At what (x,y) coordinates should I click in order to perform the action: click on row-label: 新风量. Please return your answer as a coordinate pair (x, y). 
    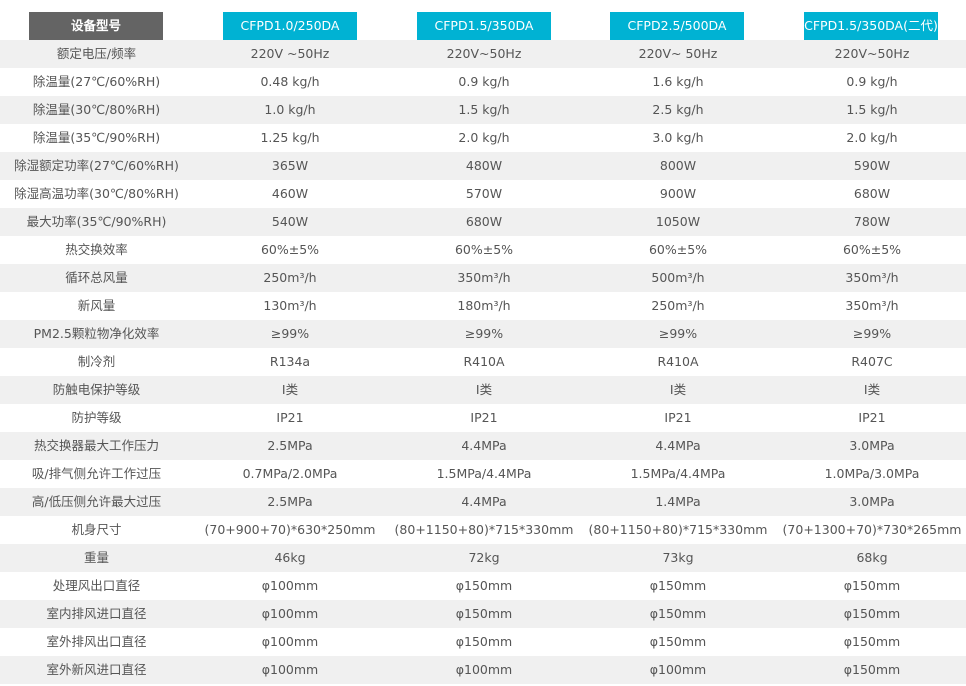
    Looking at the image, I should click on (96, 305).